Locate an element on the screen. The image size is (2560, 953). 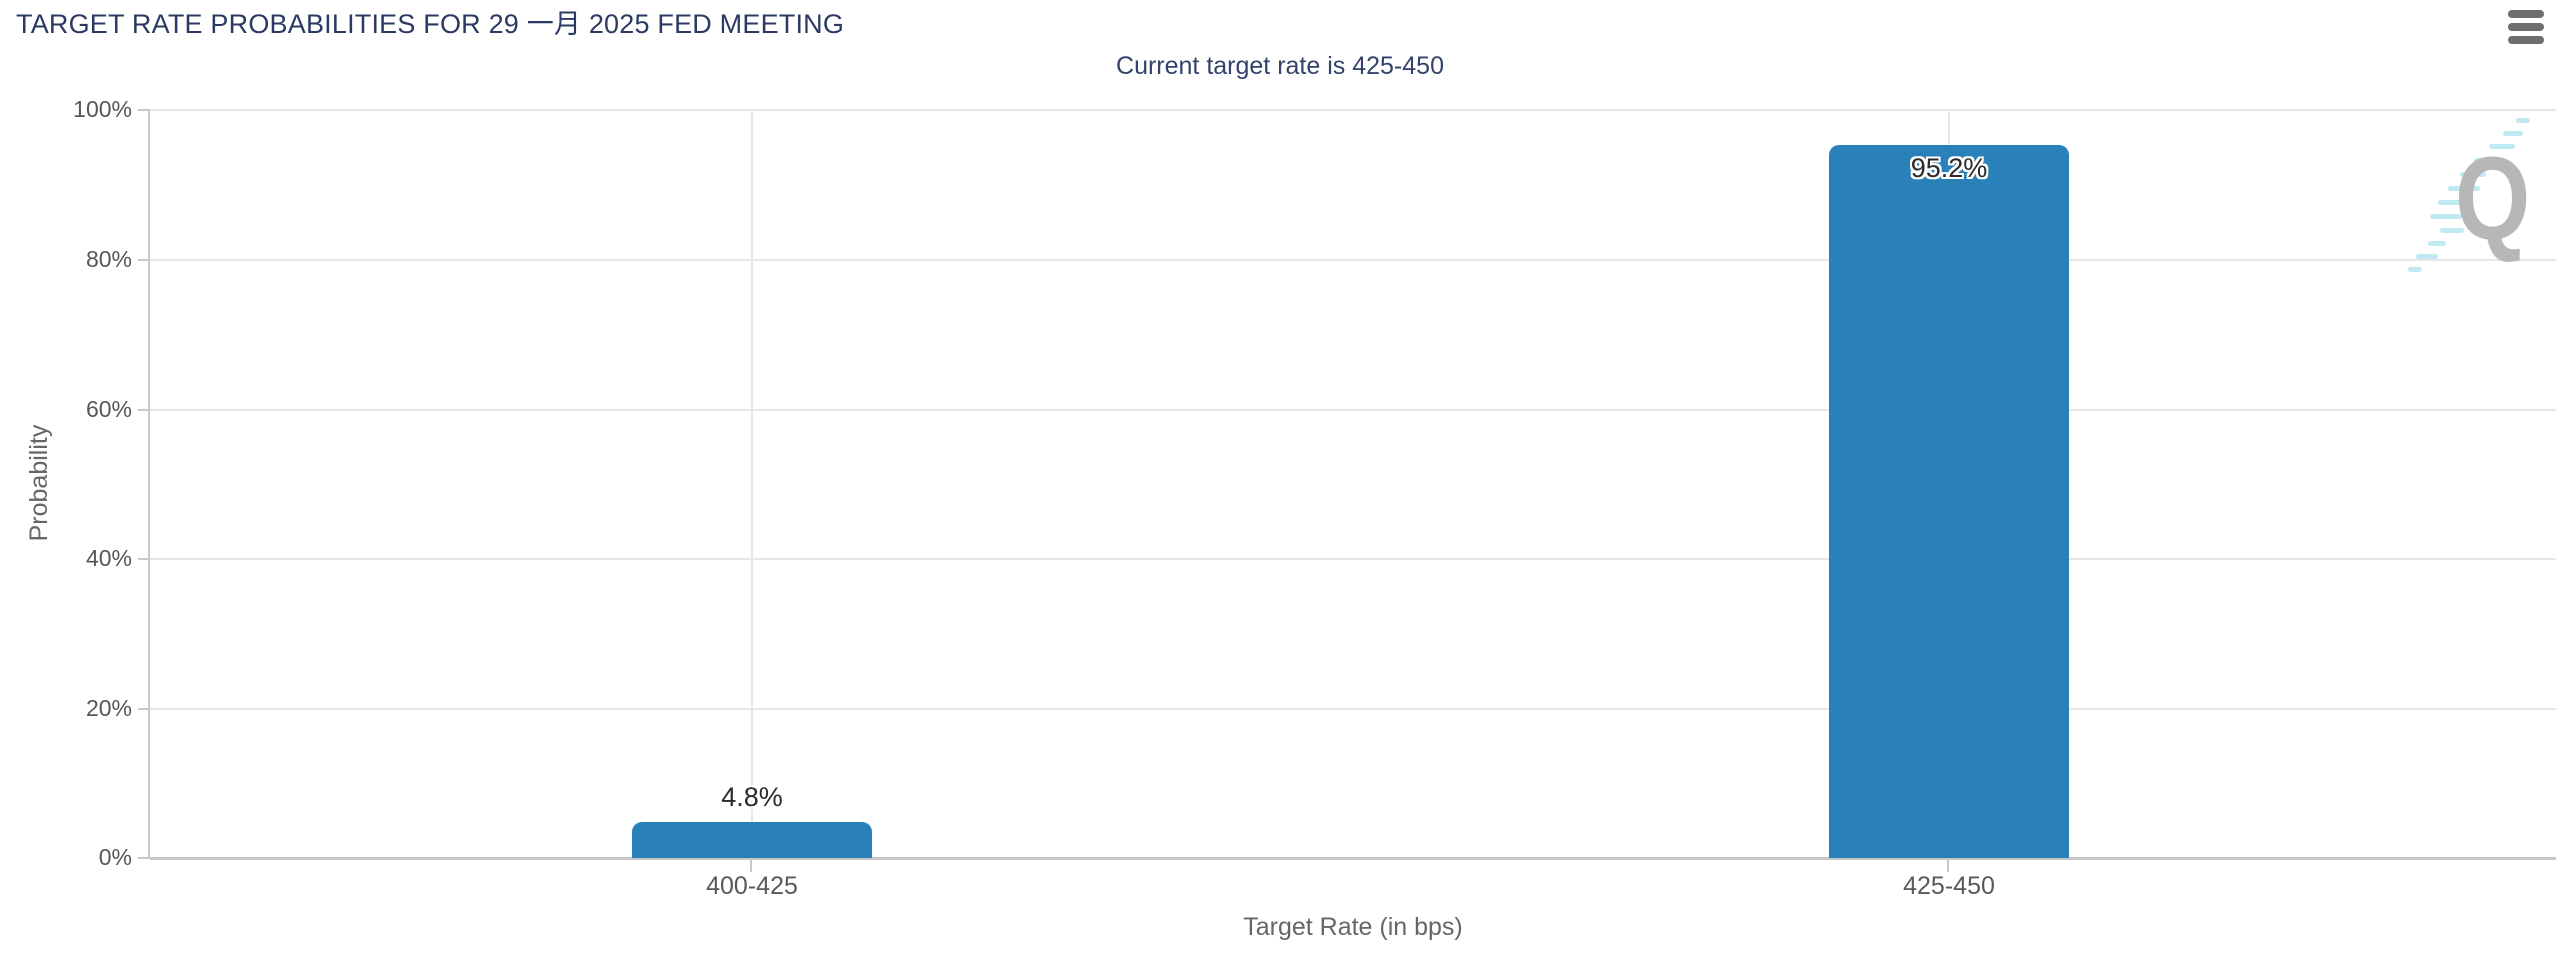
y-tick-label: 80% is located at coordinates (108, 259).